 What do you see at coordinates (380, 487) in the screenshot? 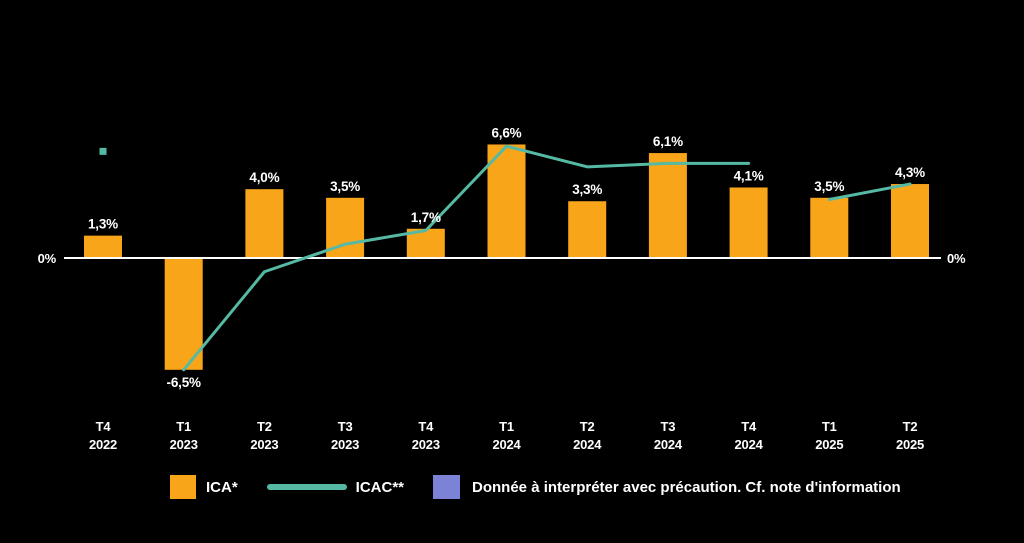
I see `legend-icac-label: ICAC**` at bounding box center [380, 487].